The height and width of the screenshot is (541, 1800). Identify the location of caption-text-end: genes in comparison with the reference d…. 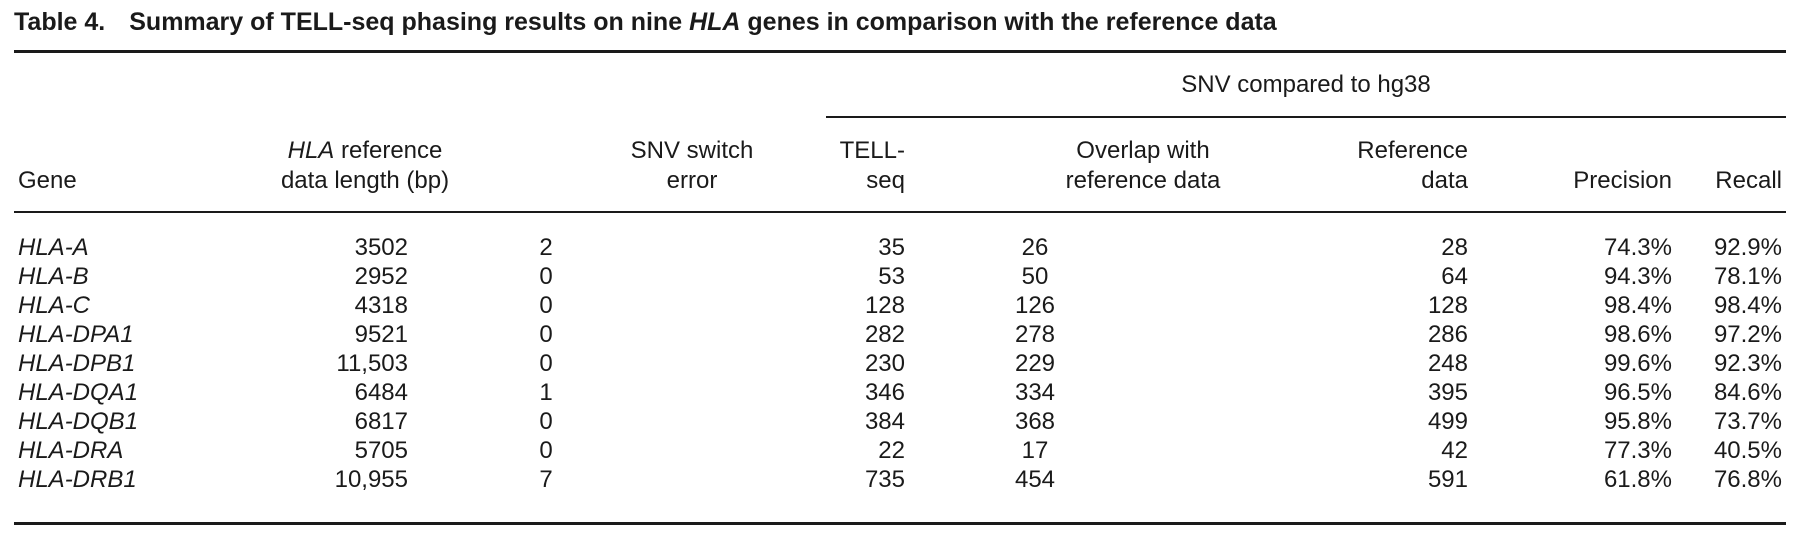
(1008, 22).